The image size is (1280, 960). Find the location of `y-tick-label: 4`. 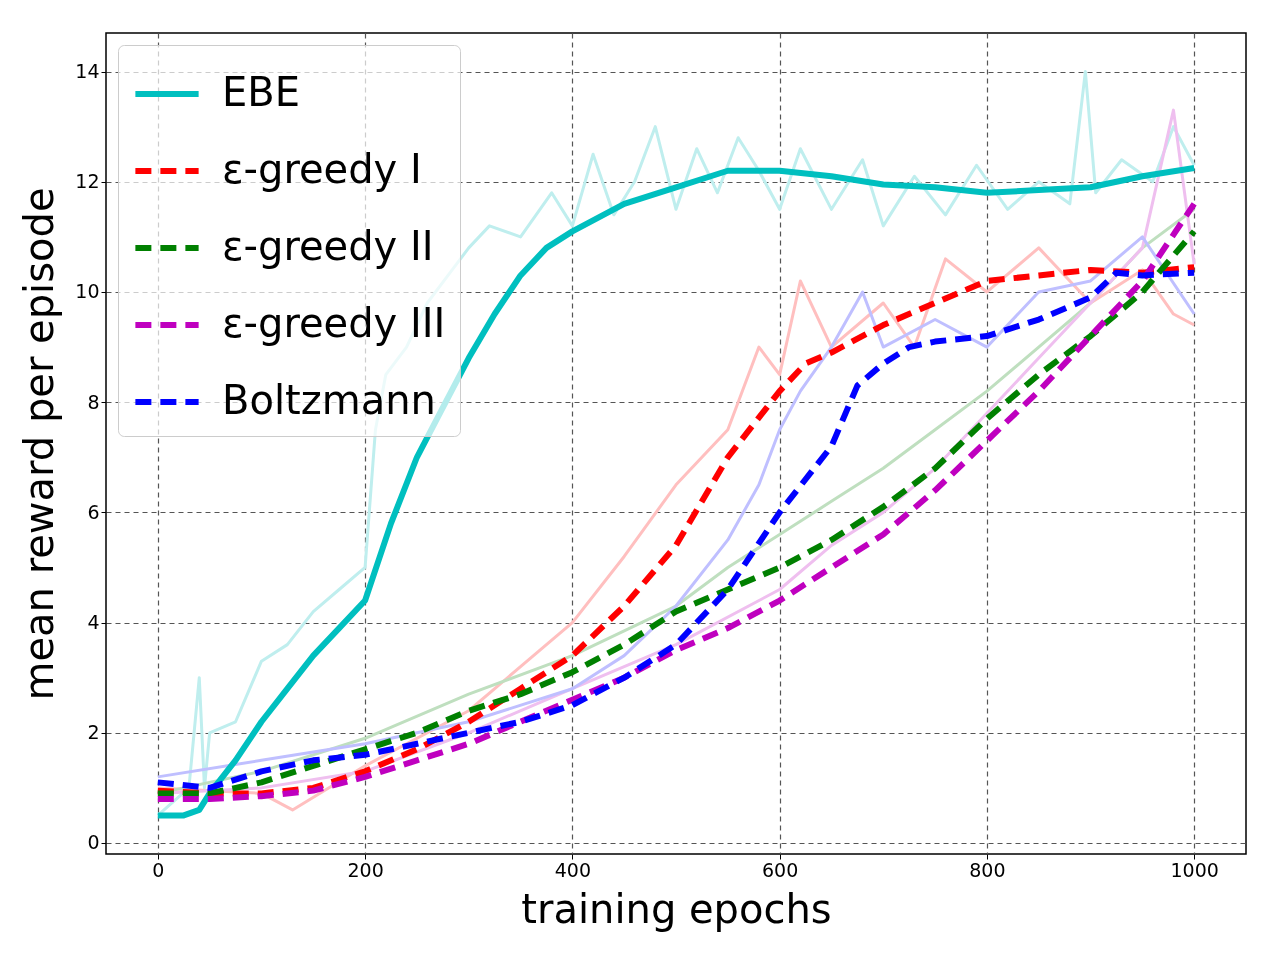

y-tick-label: 4 is located at coordinates (93, 622).